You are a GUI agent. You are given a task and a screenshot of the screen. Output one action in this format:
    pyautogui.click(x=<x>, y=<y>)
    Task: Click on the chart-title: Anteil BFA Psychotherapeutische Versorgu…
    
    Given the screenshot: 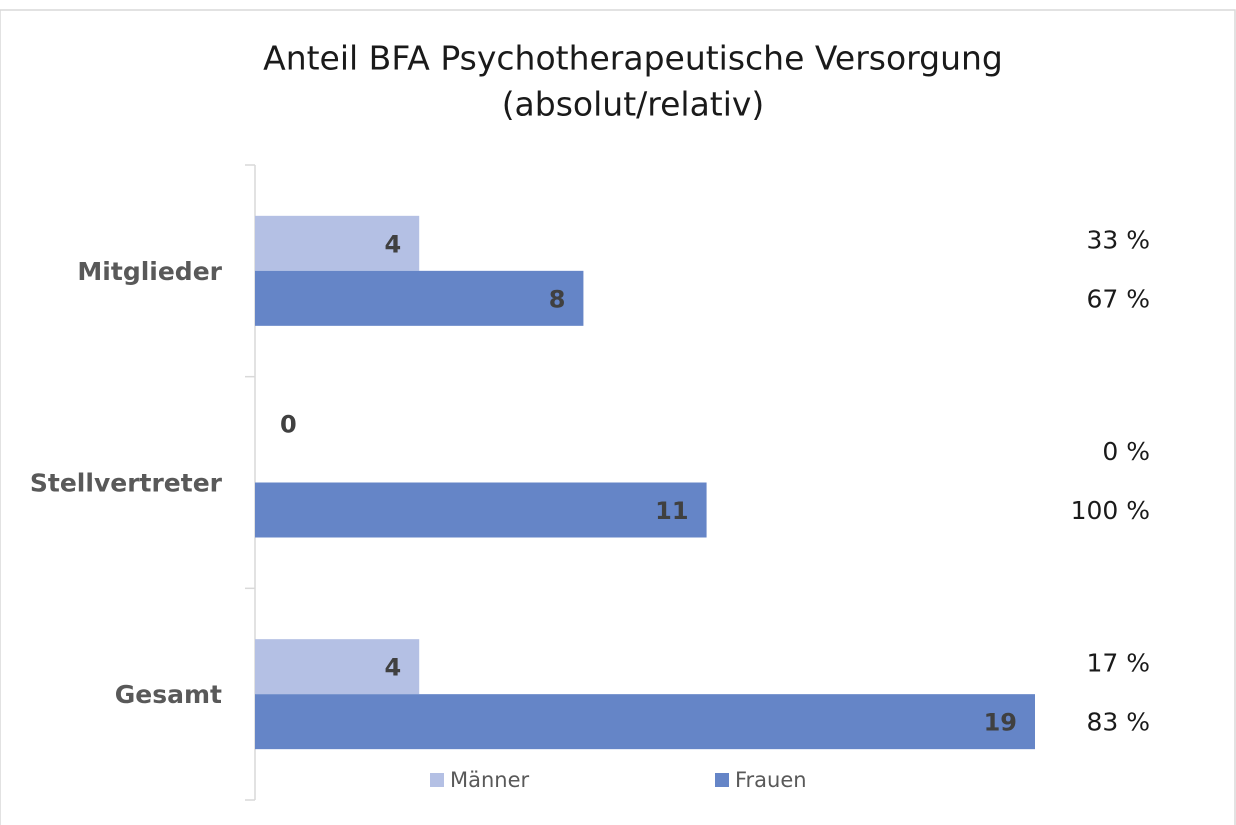 What is the action you would take?
    pyautogui.click(x=633, y=58)
    